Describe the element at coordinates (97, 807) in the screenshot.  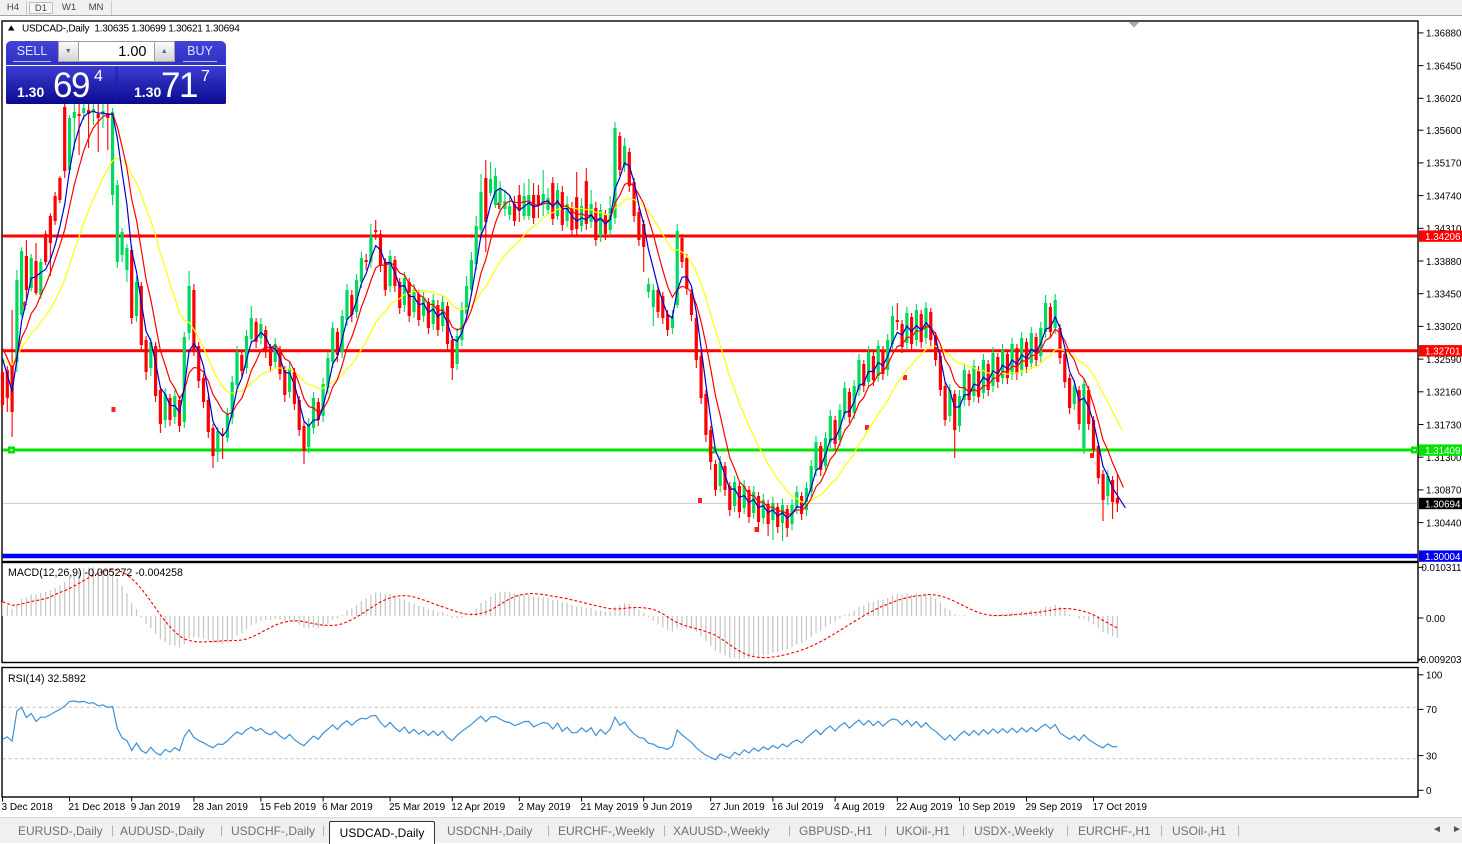
I see `svg-text: 21 Dec 2018` at that location.